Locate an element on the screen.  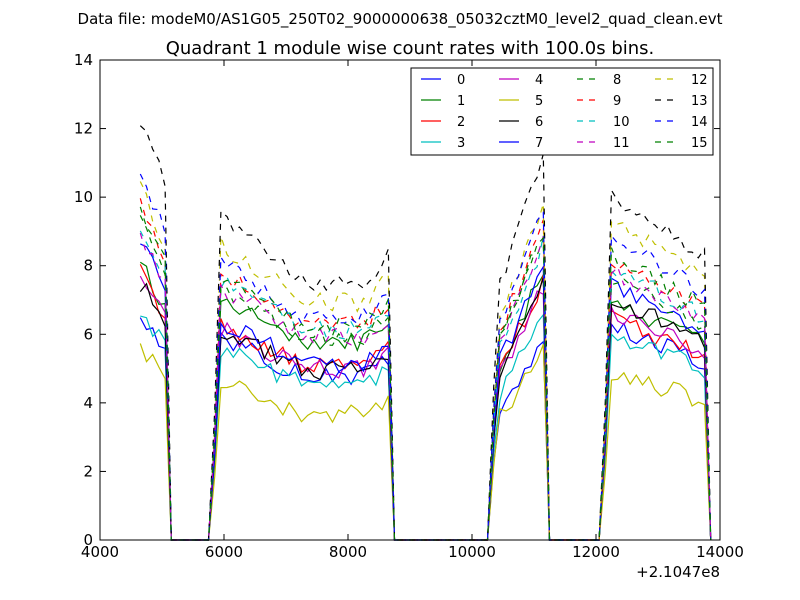
y-tick-label: 0 is located at coordinates (88, 540).